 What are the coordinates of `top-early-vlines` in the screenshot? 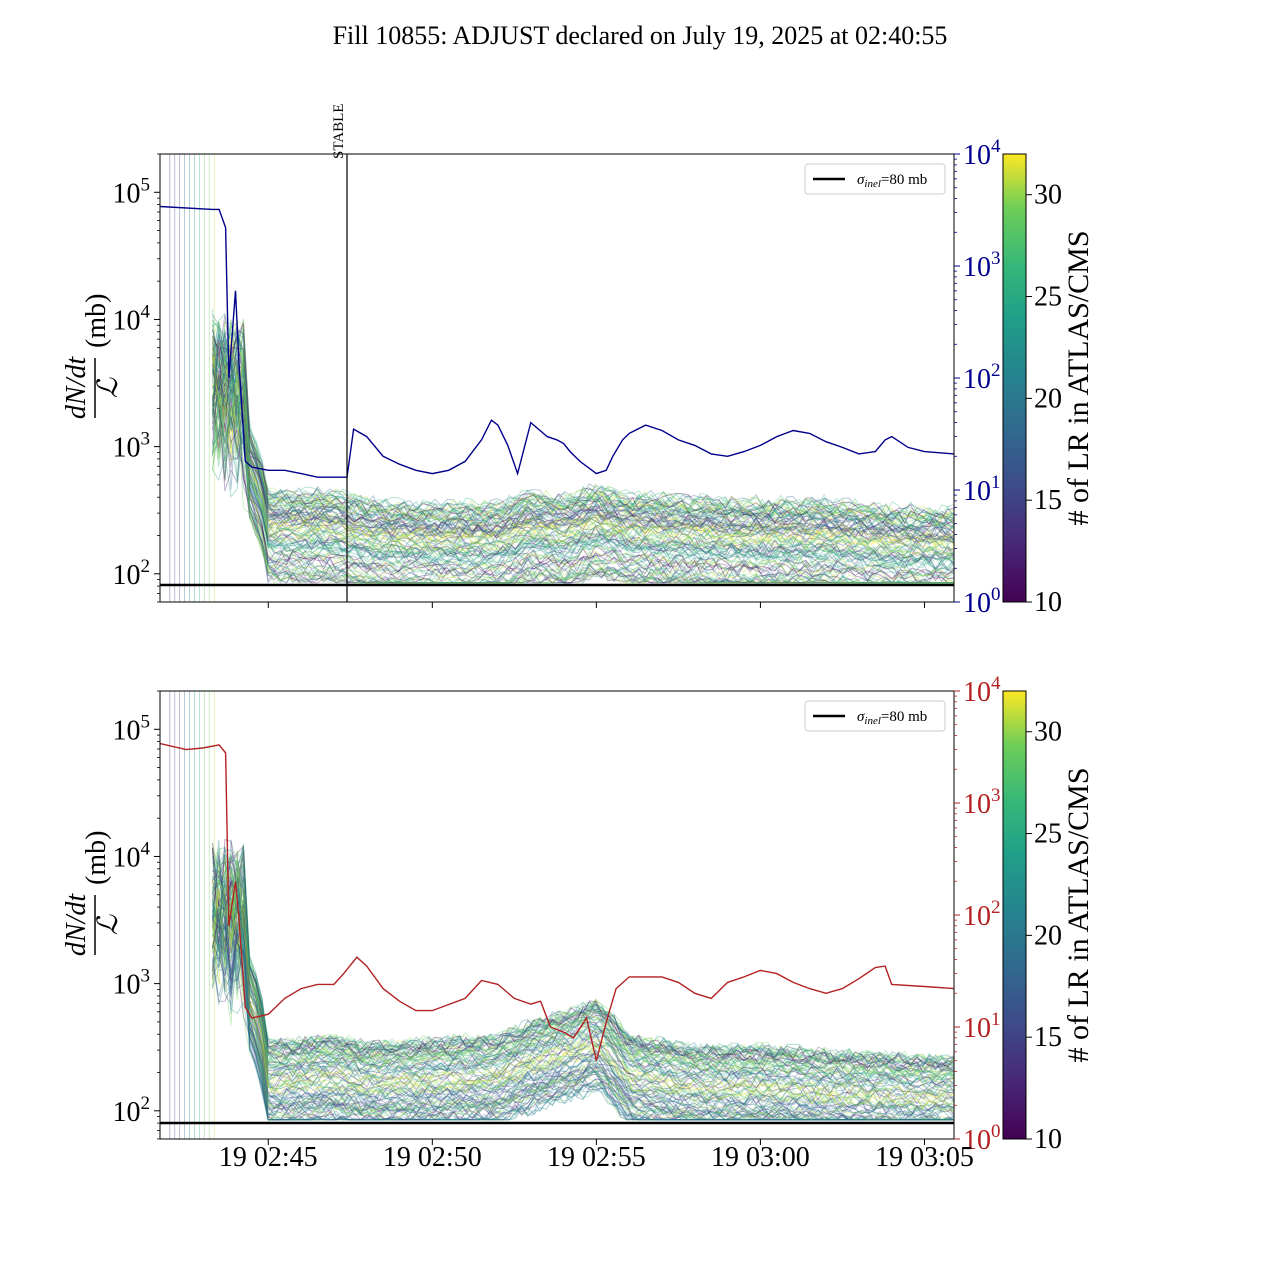 It's located at (192, 378).